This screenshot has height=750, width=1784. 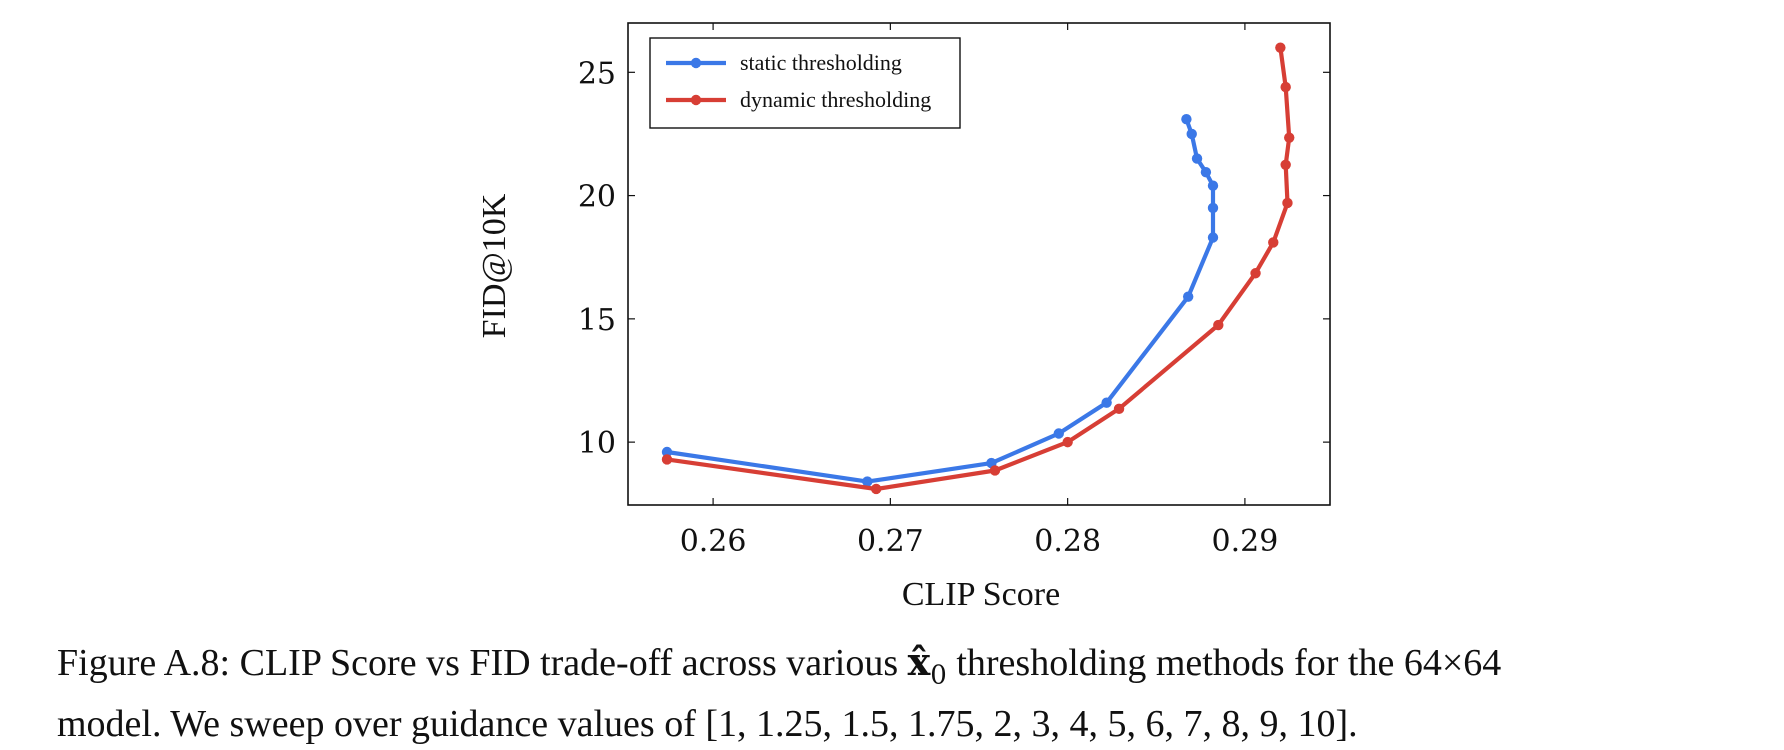 I want to click on legend-entry-label: dynamic thresholding, so click(x=835, y=99).